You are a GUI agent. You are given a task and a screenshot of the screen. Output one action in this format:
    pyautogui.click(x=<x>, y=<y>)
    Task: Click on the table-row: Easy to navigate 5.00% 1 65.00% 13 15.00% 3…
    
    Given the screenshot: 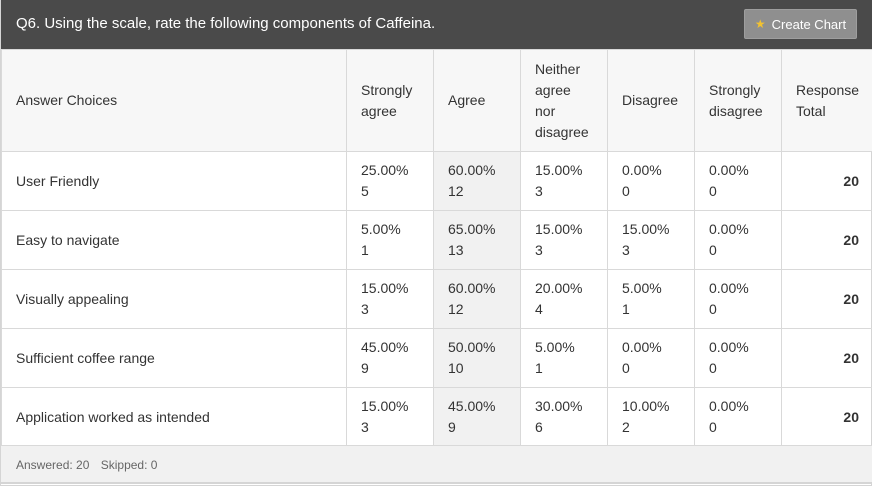 What is the action you would take?
    pyautogui.click(x=436, y=240)
    